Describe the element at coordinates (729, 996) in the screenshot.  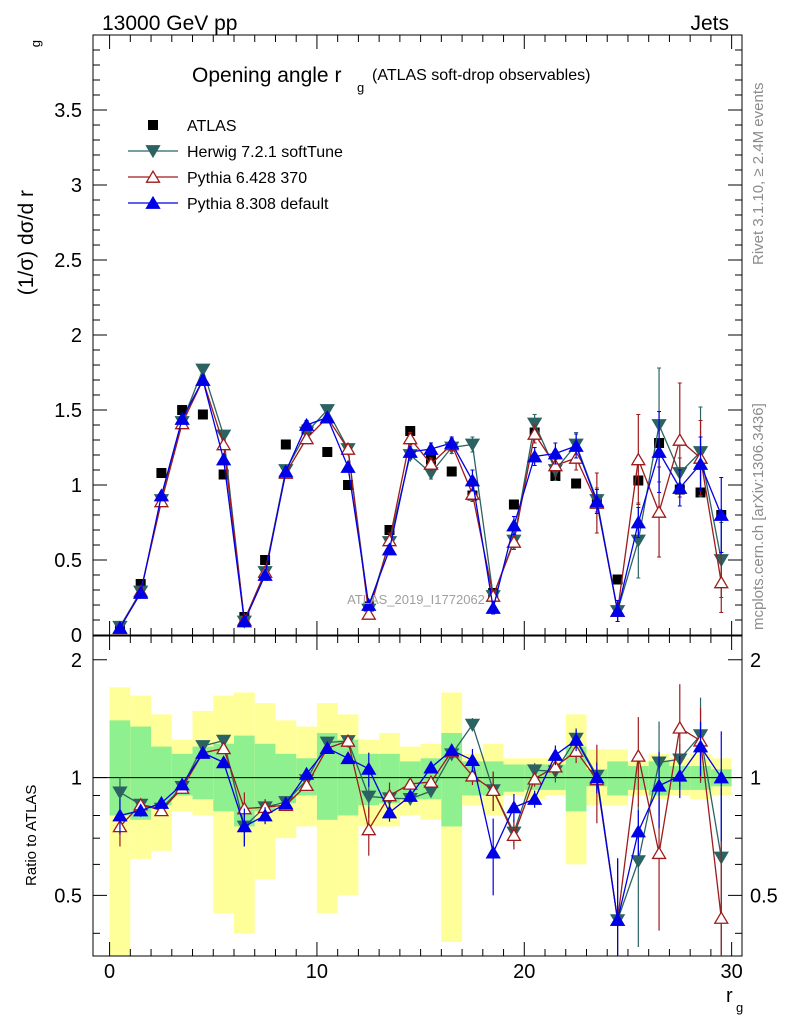
I see `x-axis-label: r` at that location.